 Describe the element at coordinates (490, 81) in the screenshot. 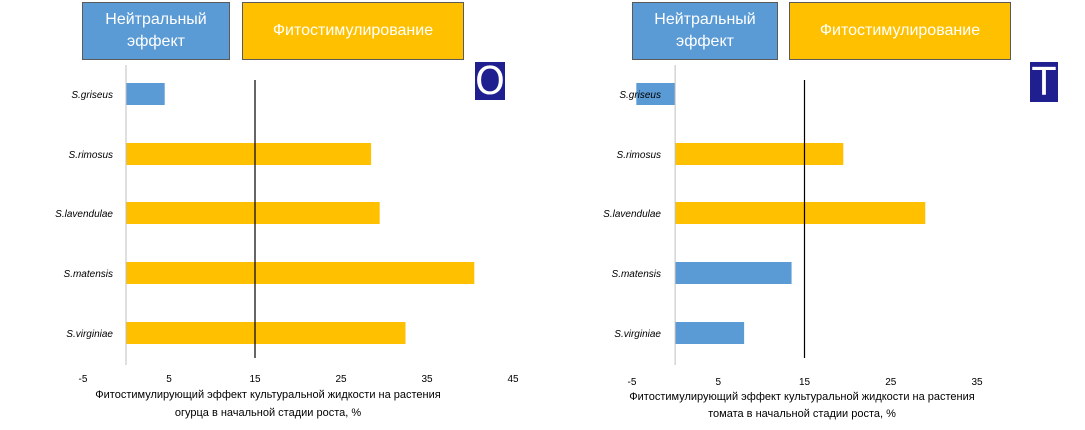

I see `chart-badge-cucumber: O` at that location.